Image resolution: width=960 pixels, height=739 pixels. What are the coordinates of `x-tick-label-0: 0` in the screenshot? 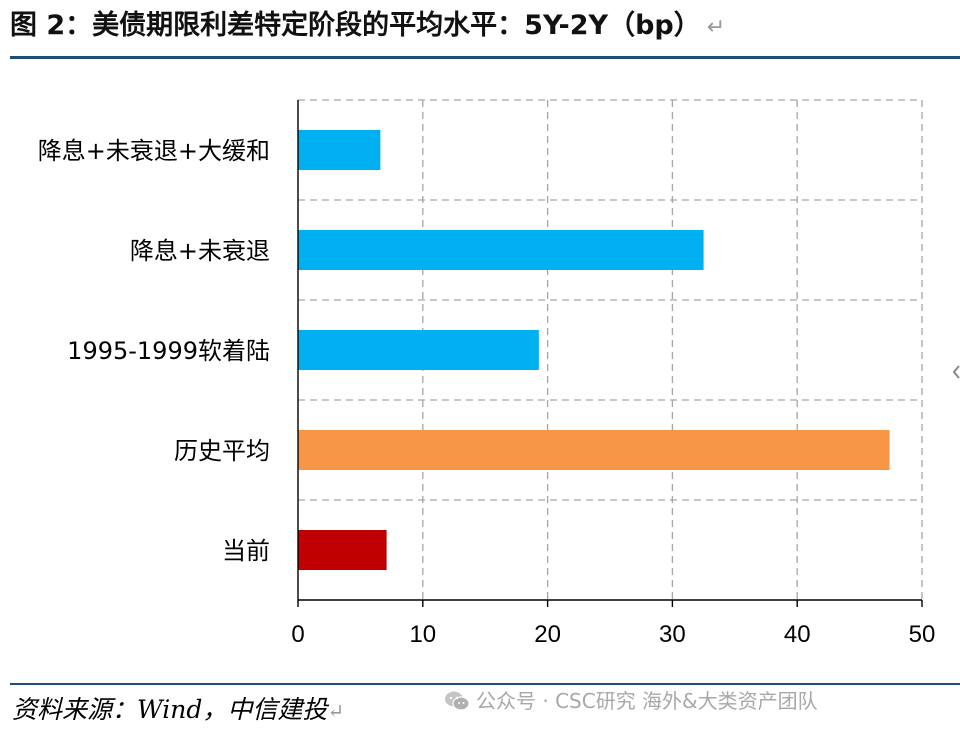 It's located at (297, 634).